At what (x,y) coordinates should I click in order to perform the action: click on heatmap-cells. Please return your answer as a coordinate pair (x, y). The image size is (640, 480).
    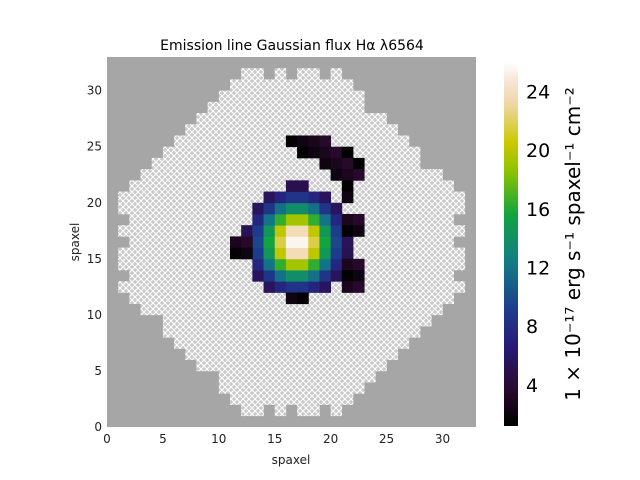
    Looking at the image, I should click on (297, 220).